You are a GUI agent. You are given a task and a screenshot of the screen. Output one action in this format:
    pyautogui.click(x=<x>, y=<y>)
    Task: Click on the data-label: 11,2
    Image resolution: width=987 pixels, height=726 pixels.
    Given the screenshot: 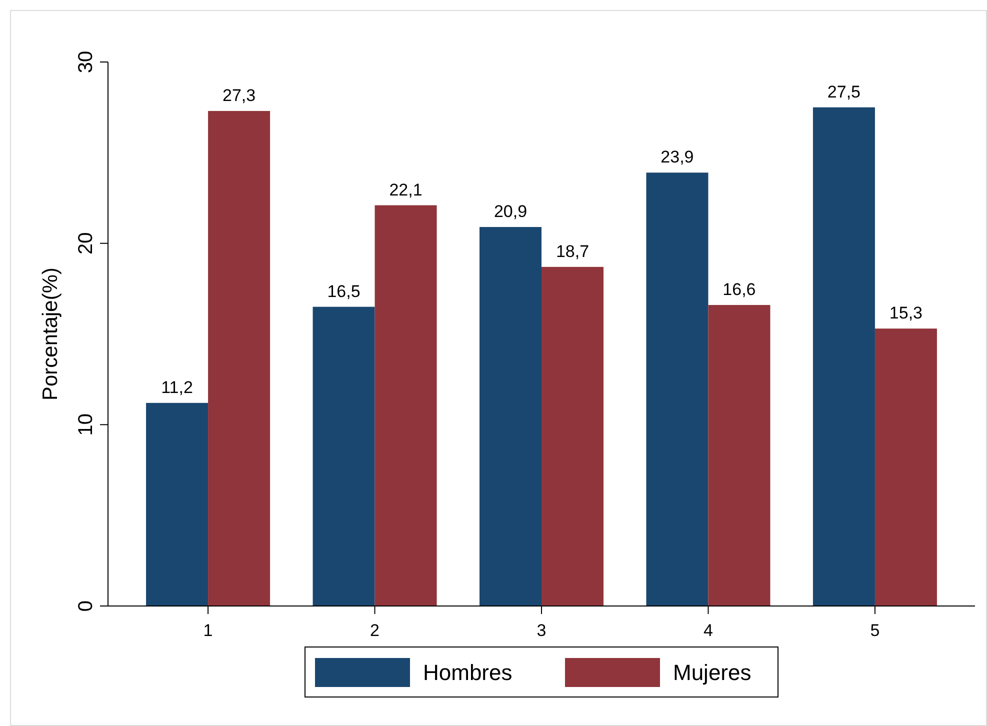 What is the action you would take?
    pyautogui.click(x=177, y=387)
    